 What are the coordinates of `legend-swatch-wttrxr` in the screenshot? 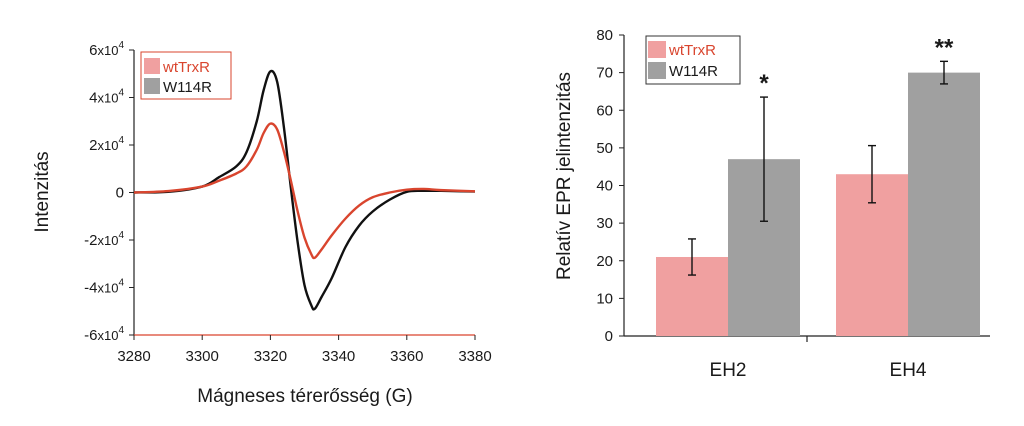 It's located at (152, 66).